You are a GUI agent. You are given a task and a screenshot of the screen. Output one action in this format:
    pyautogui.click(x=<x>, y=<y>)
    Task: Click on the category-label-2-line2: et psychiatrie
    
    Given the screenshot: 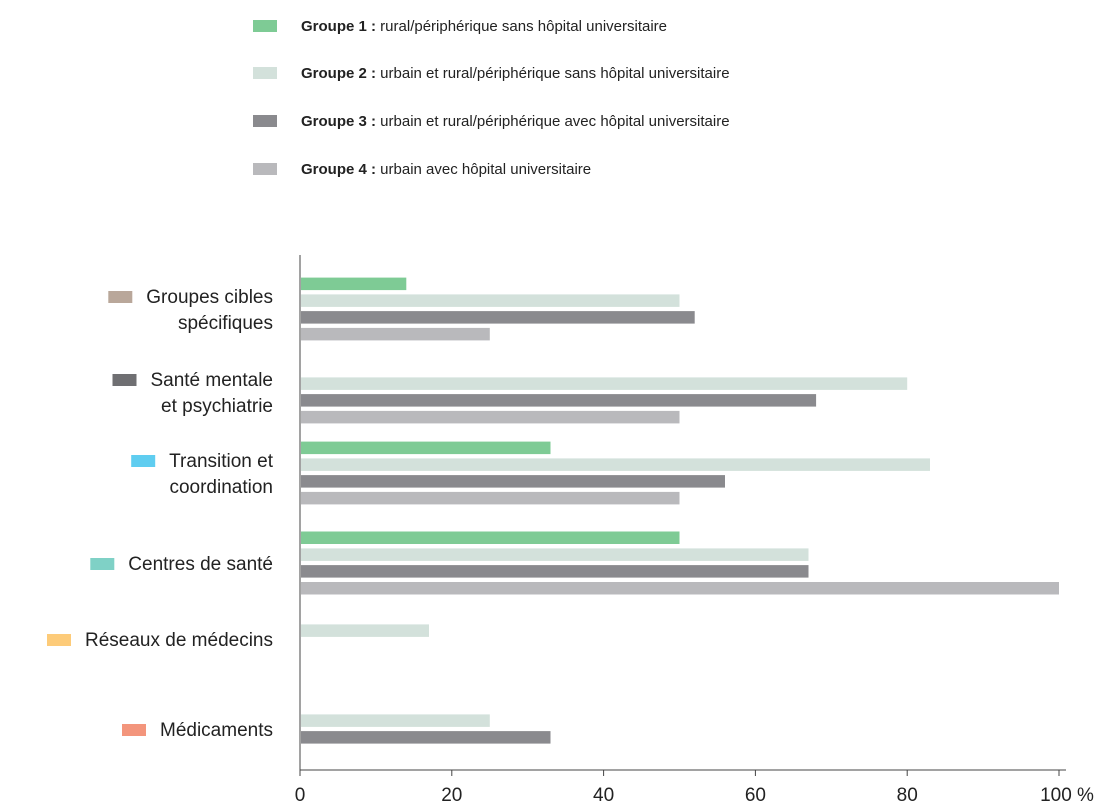 What is the action you would take?
    pyautogui.click(x=217, y=406)
    